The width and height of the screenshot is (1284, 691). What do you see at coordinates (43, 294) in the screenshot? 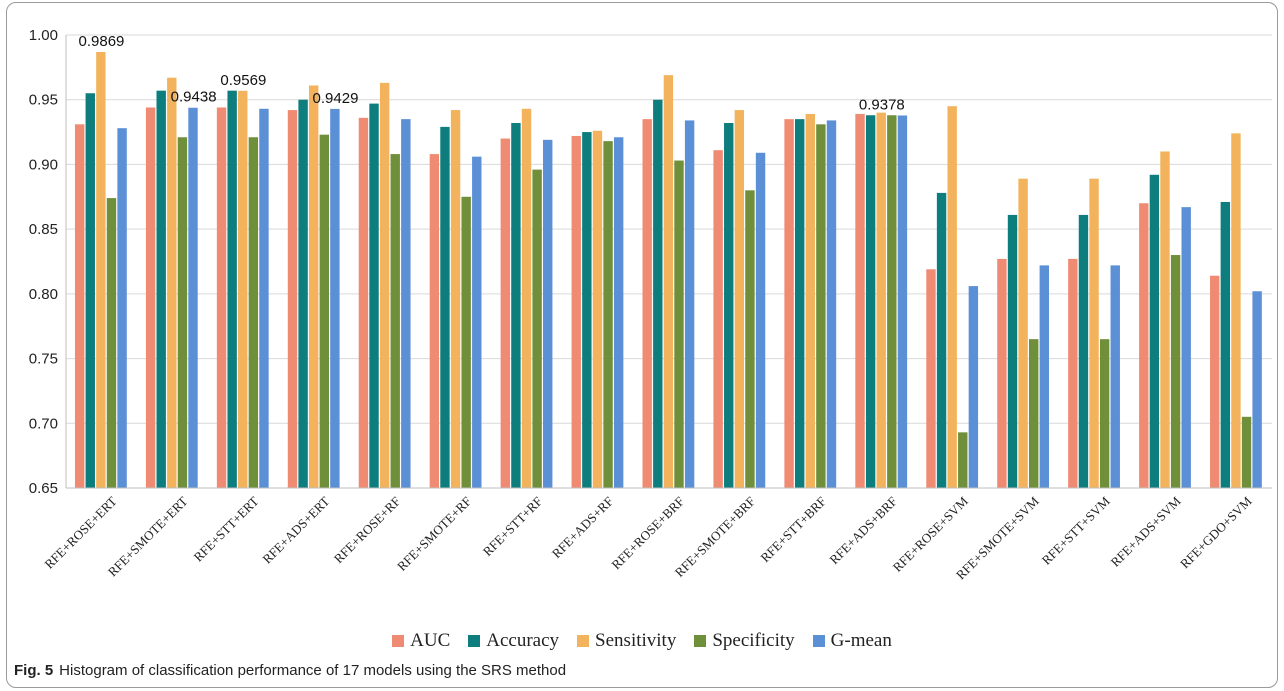
I see `y-tick-label: 0.80` at bounding box center [43, 294].